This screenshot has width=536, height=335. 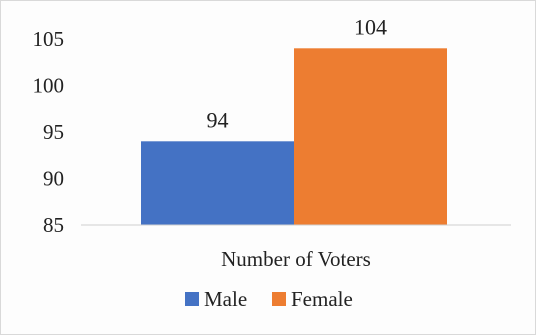 I want to click on data-labels: 94 104, so click(x=297, y=73).